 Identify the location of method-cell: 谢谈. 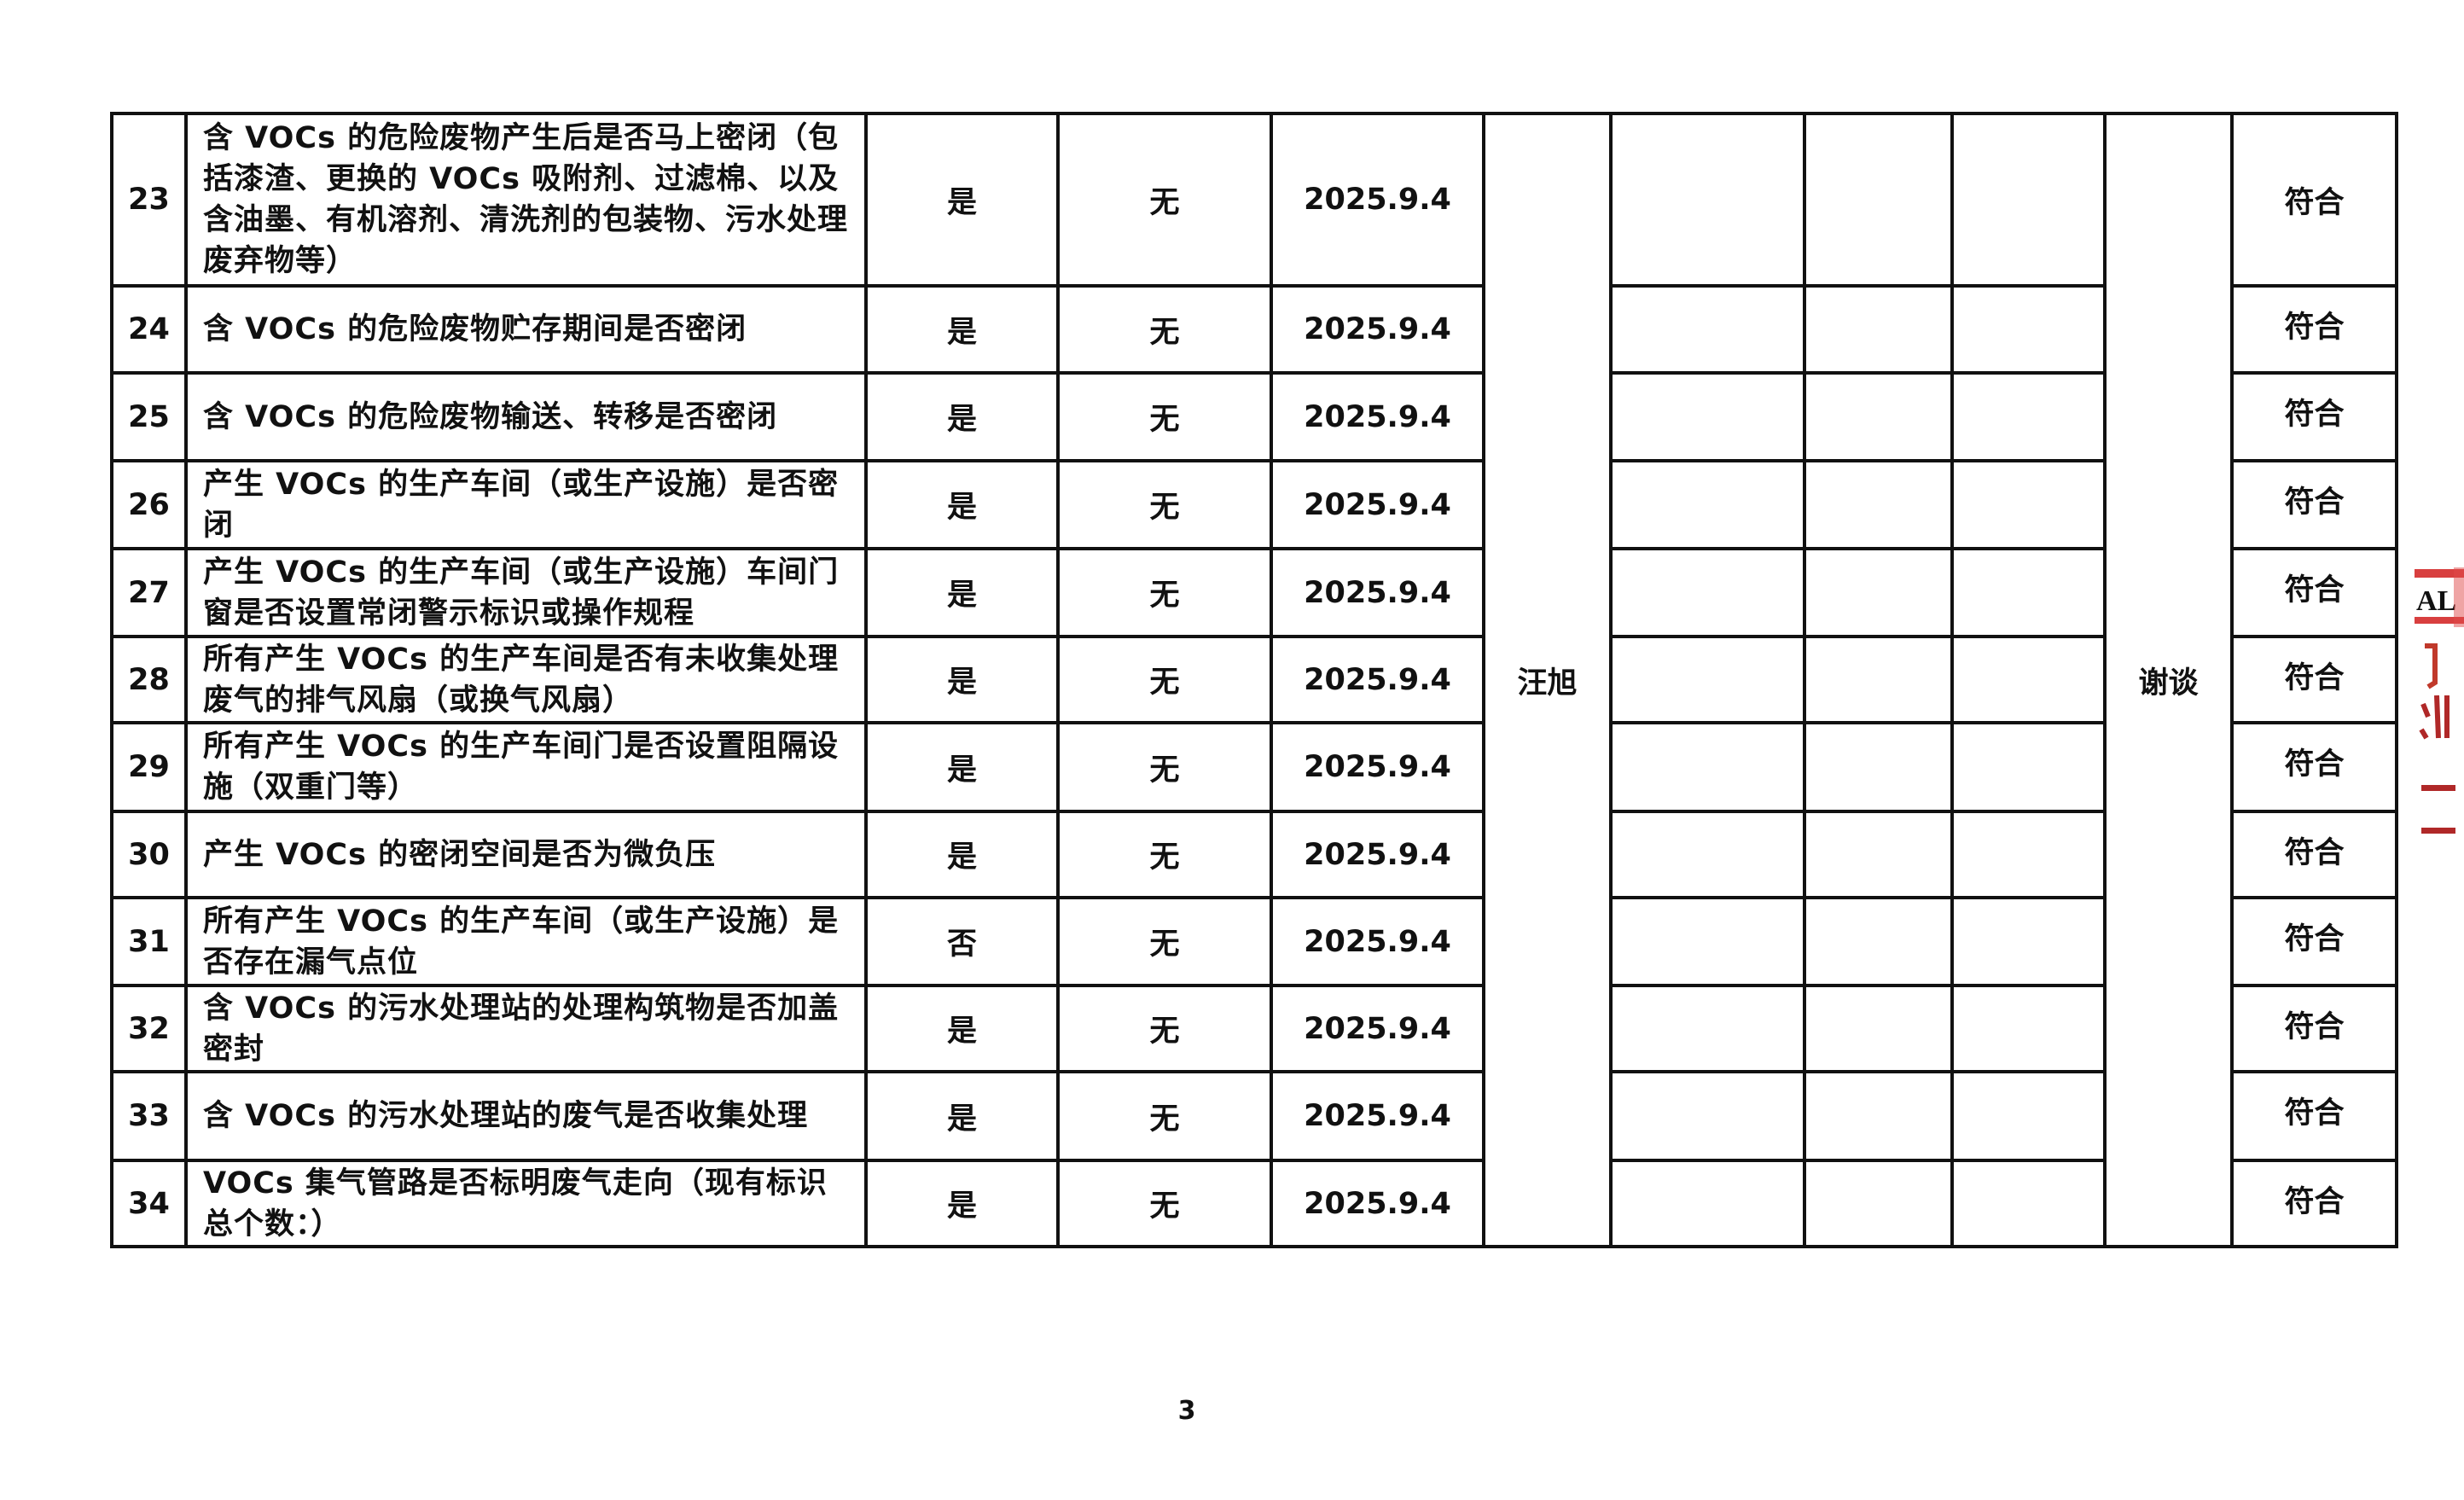
(2168, 680).